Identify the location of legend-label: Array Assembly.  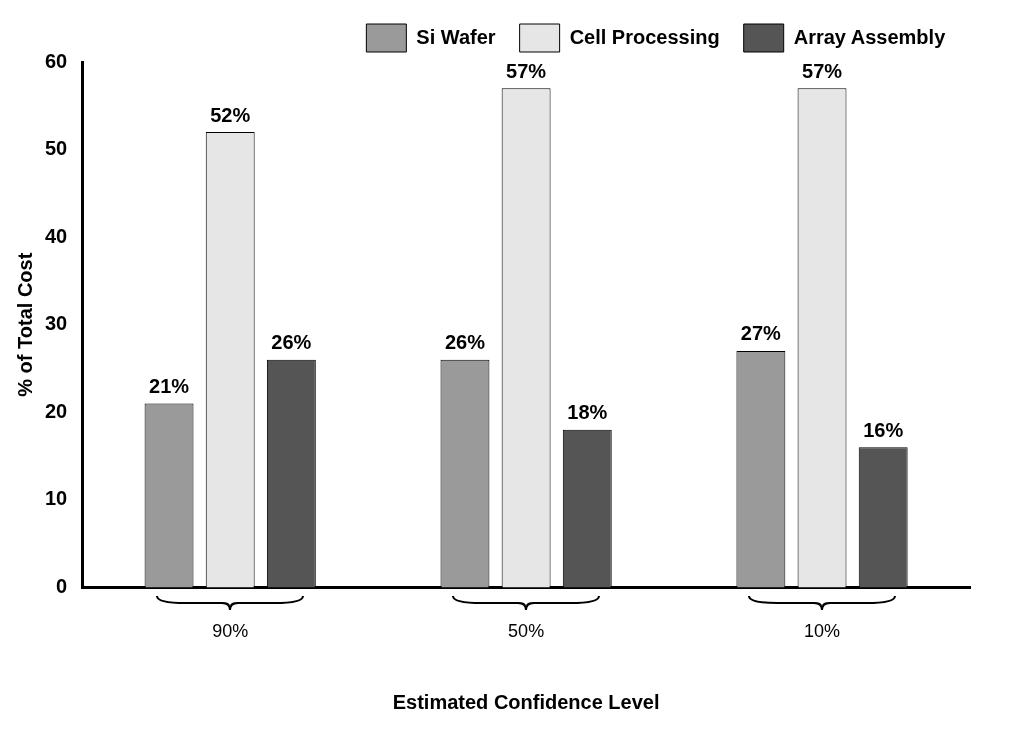
(870, 36).